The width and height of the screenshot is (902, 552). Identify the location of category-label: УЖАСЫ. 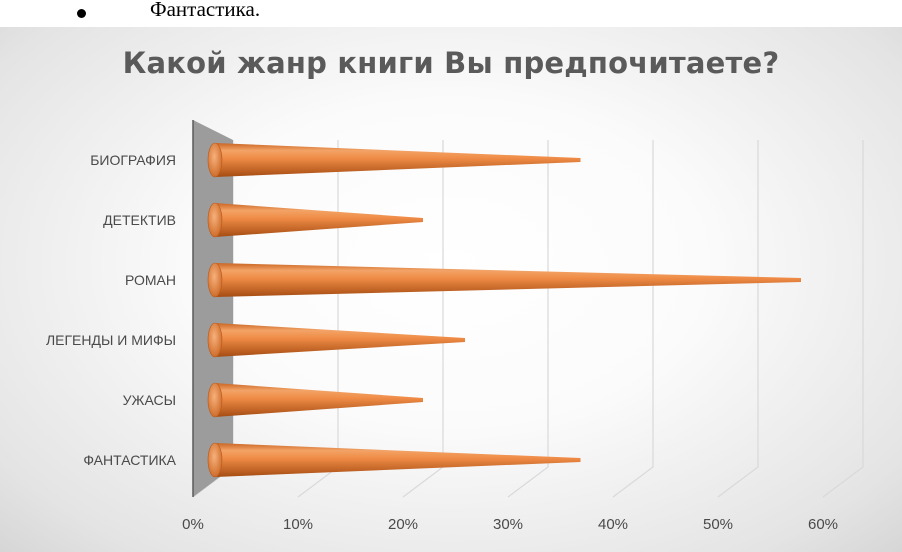
(149, 400).